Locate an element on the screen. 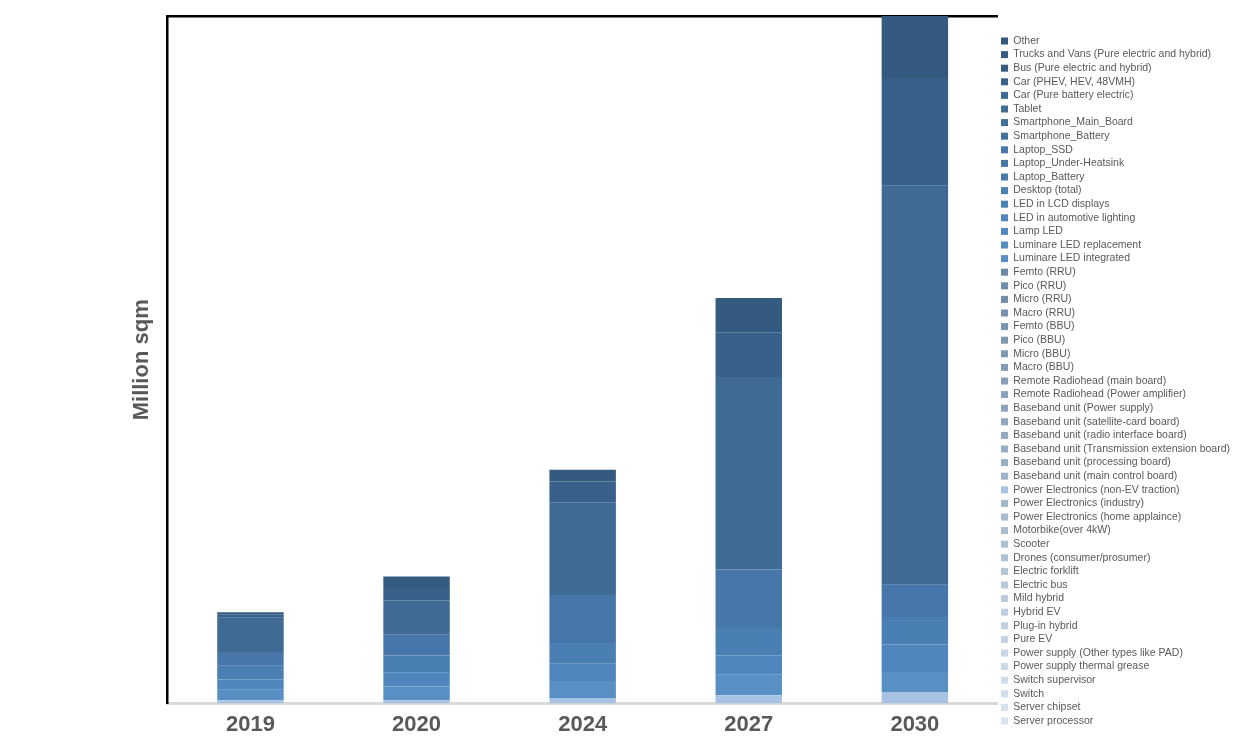 This screenshot has height=746, width=1246. legend-label: Macro (BBU) is located at coordinates (1043, 366).